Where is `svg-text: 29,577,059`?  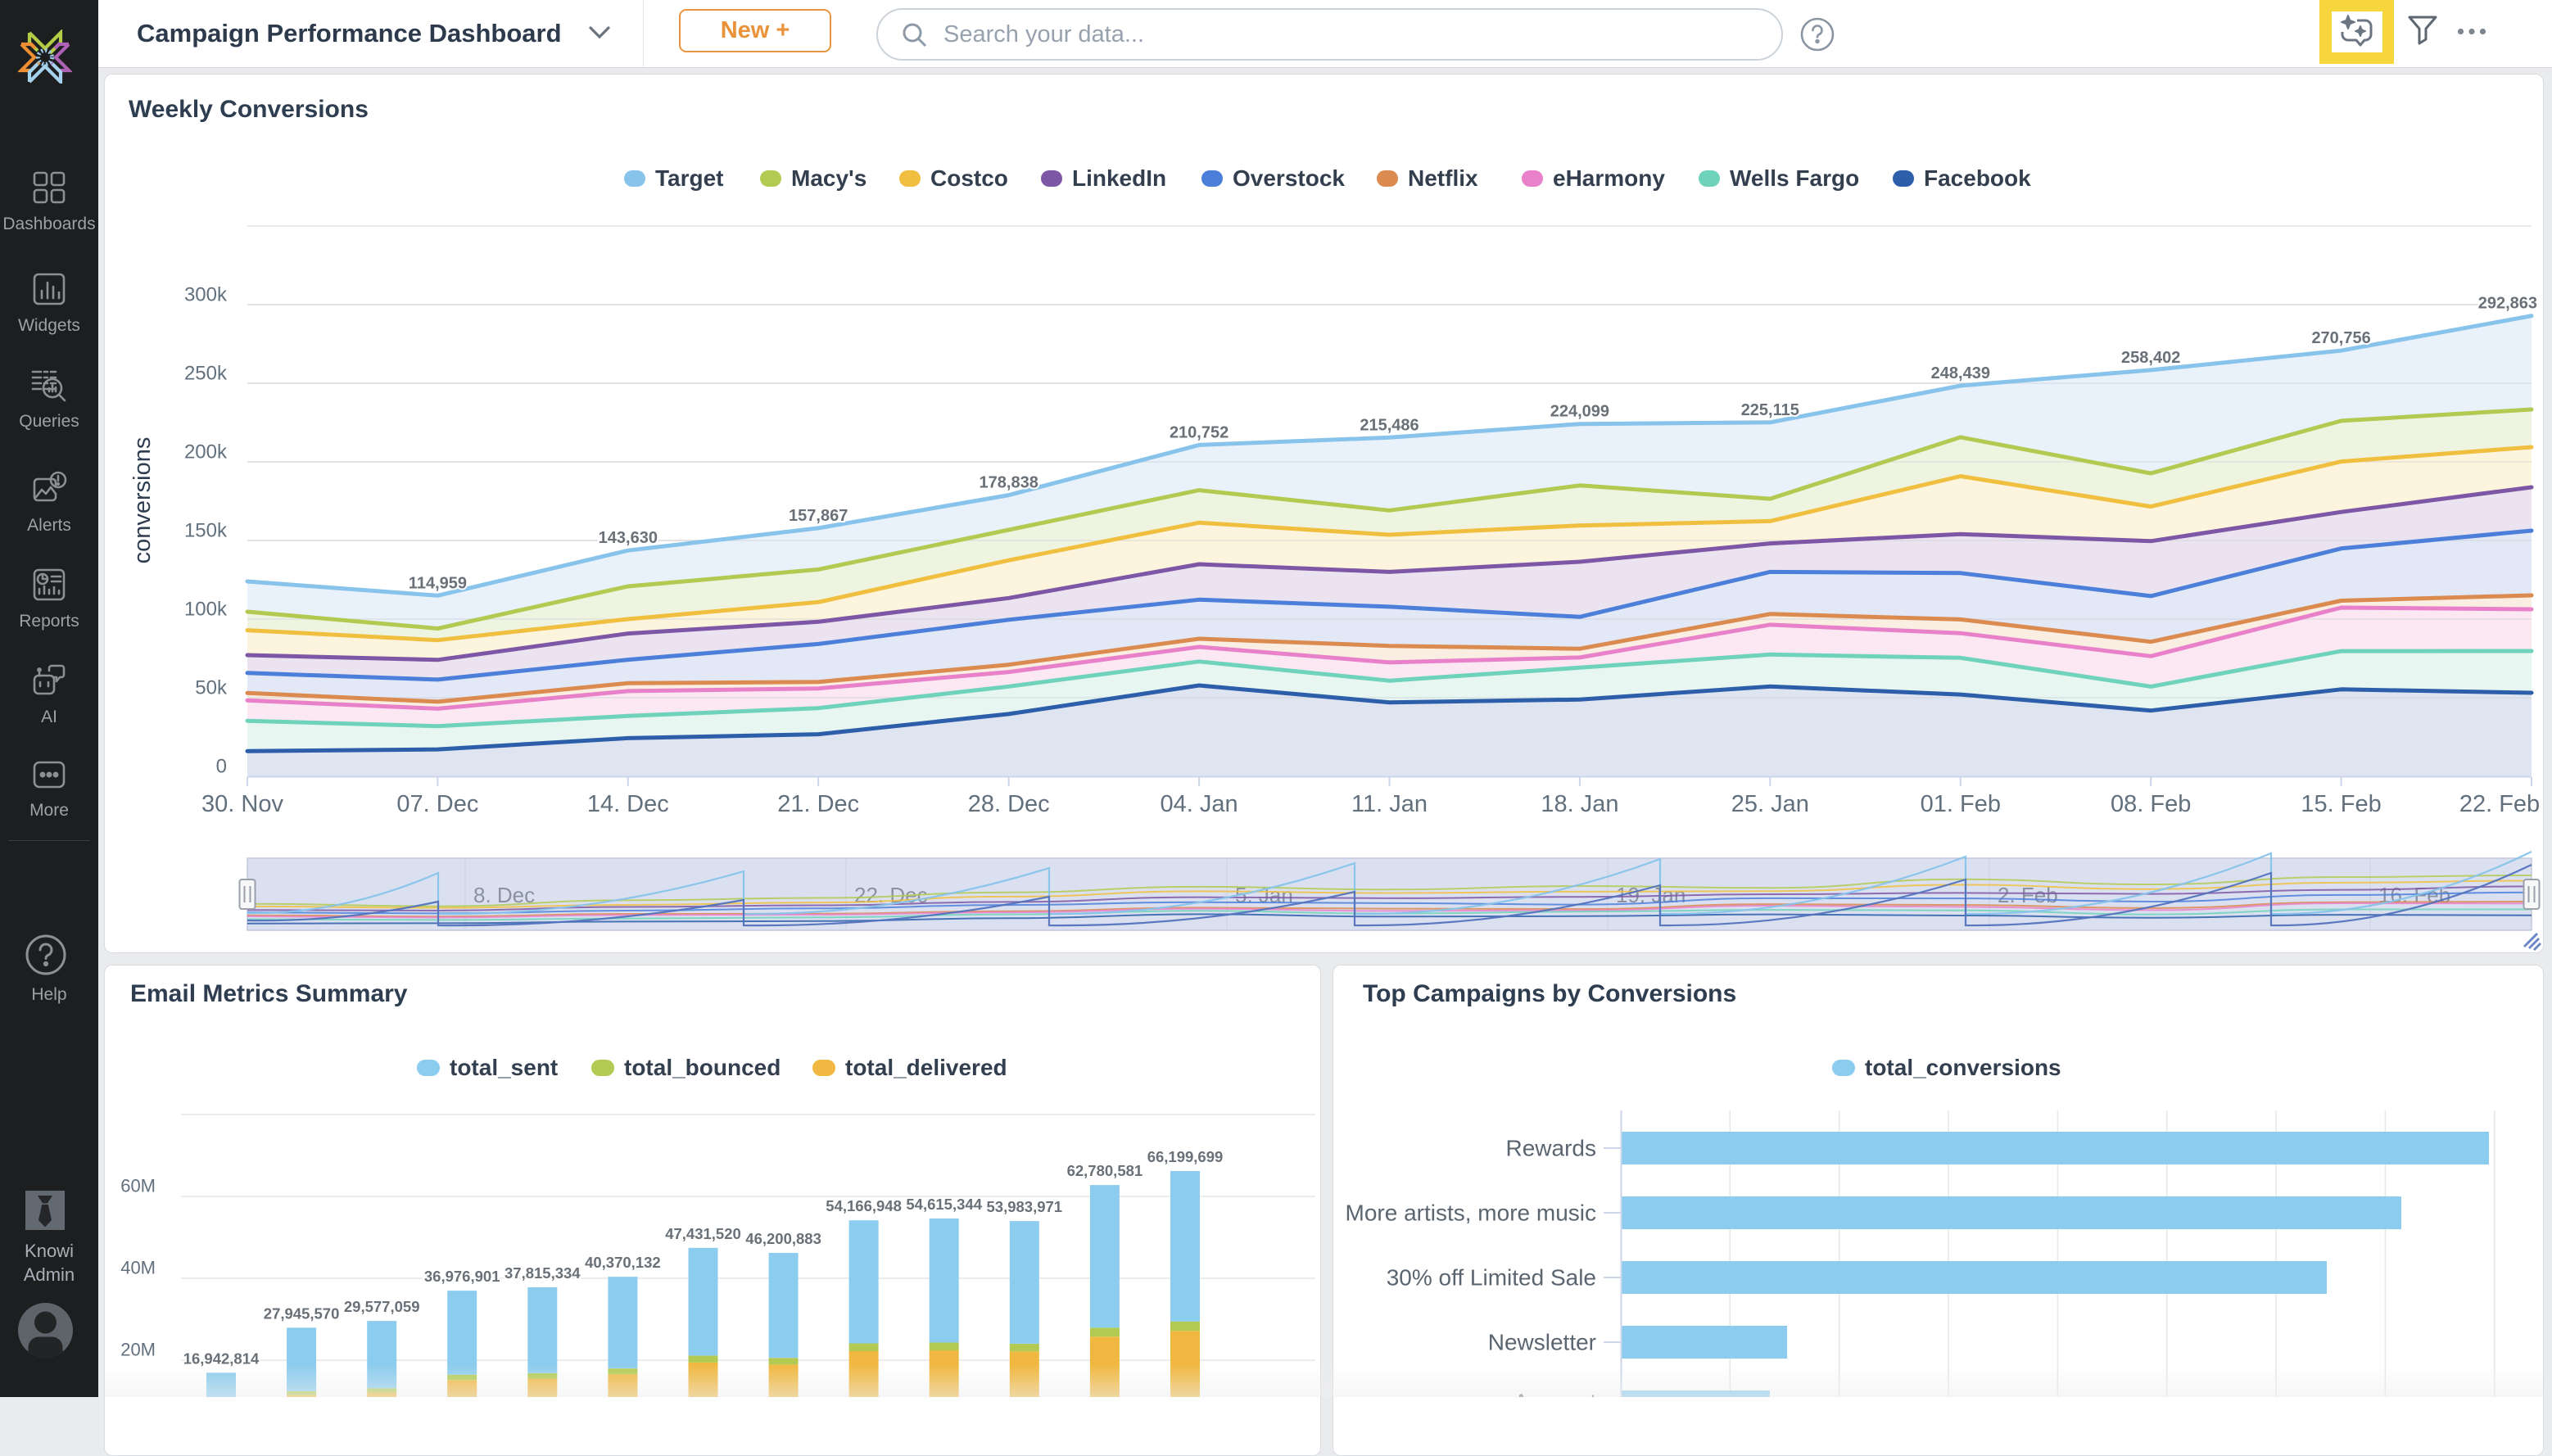
svg-text: 29,577,059 is located at coordinates (382, 1307).